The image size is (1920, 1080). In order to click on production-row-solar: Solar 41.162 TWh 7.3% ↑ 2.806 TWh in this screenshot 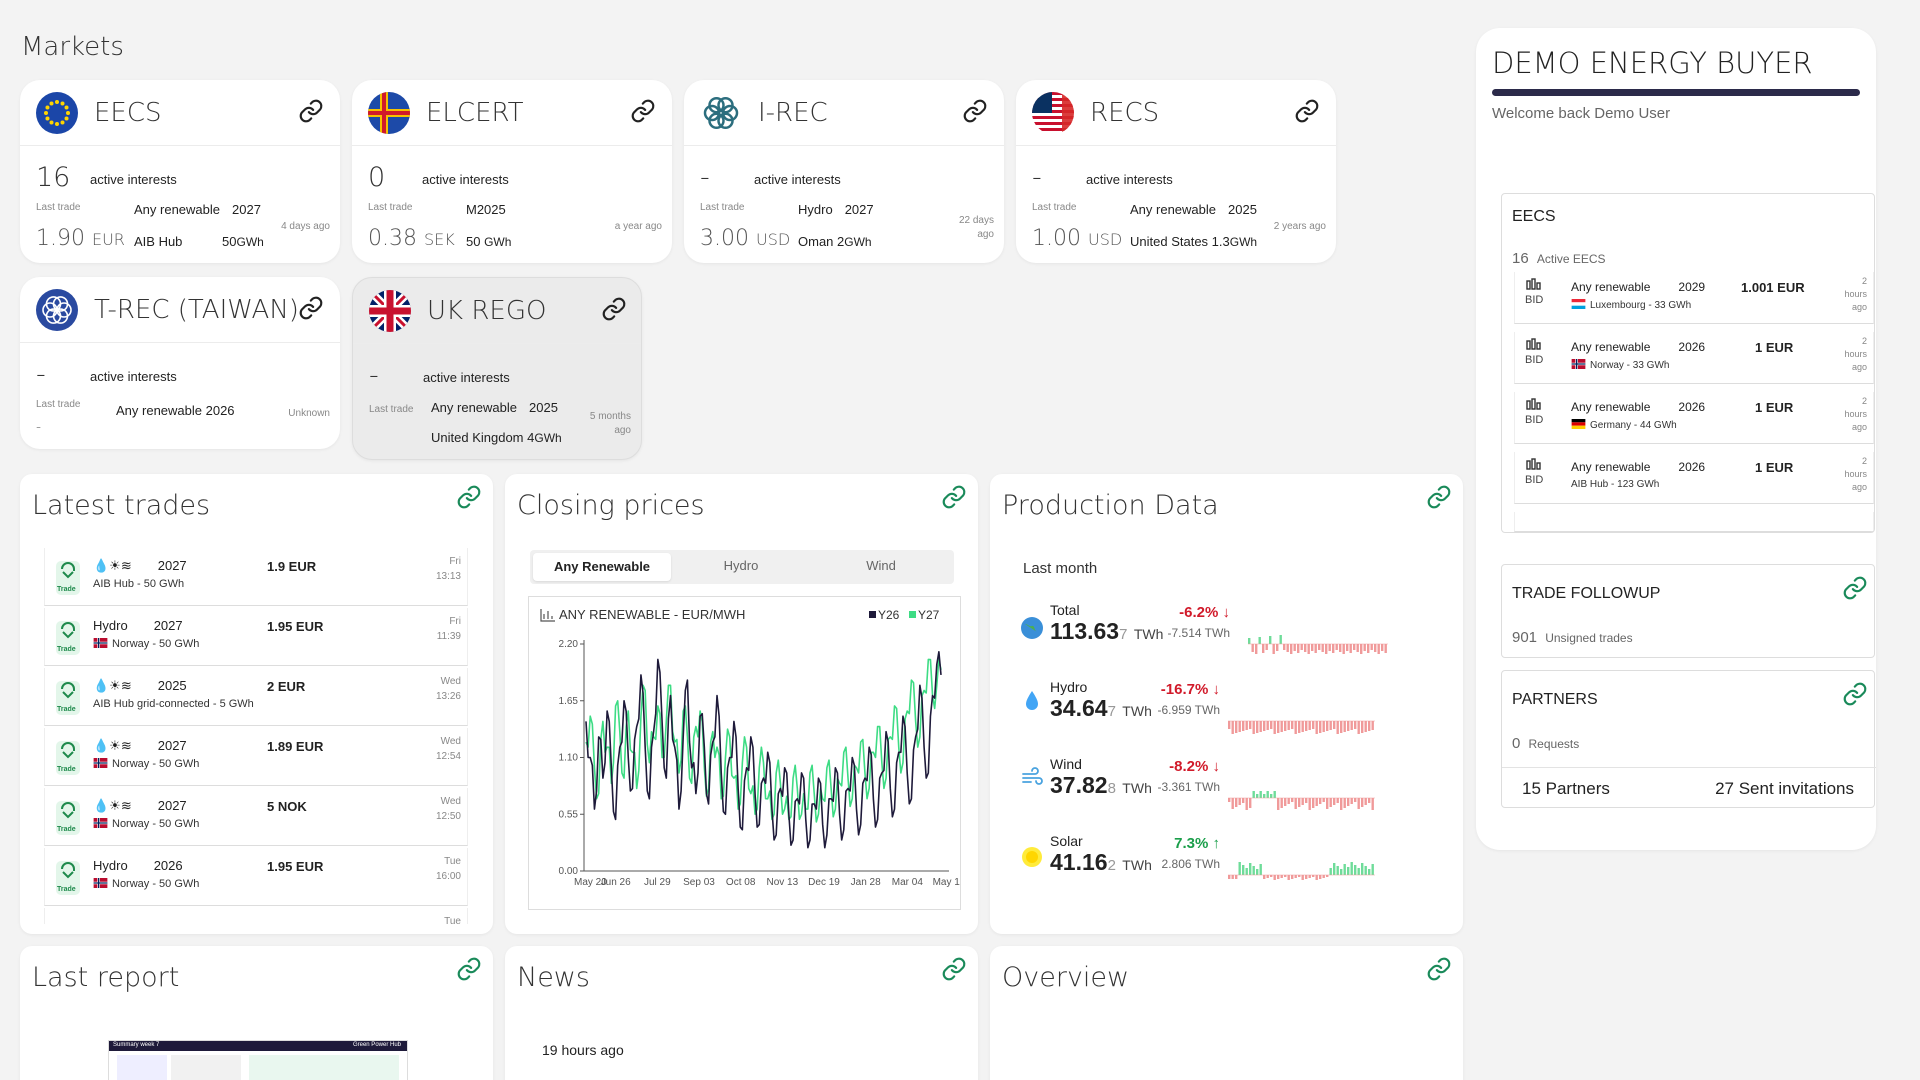, I will do `click(1230, 868)`.